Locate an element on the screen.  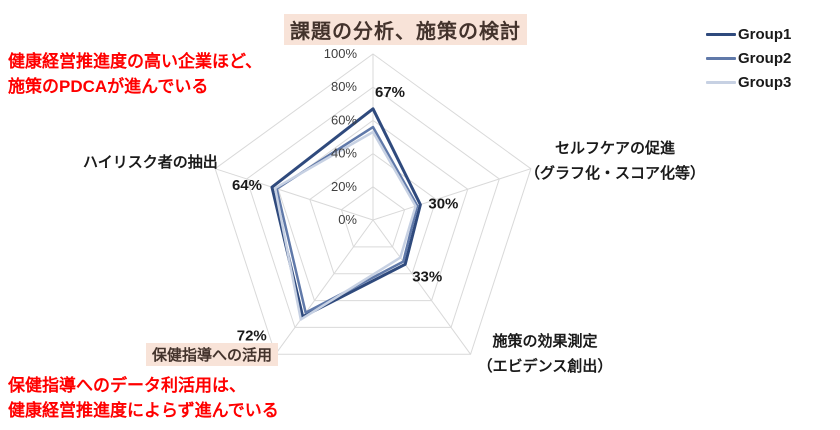
data-label: 67% is located at coordinates (390, 92).